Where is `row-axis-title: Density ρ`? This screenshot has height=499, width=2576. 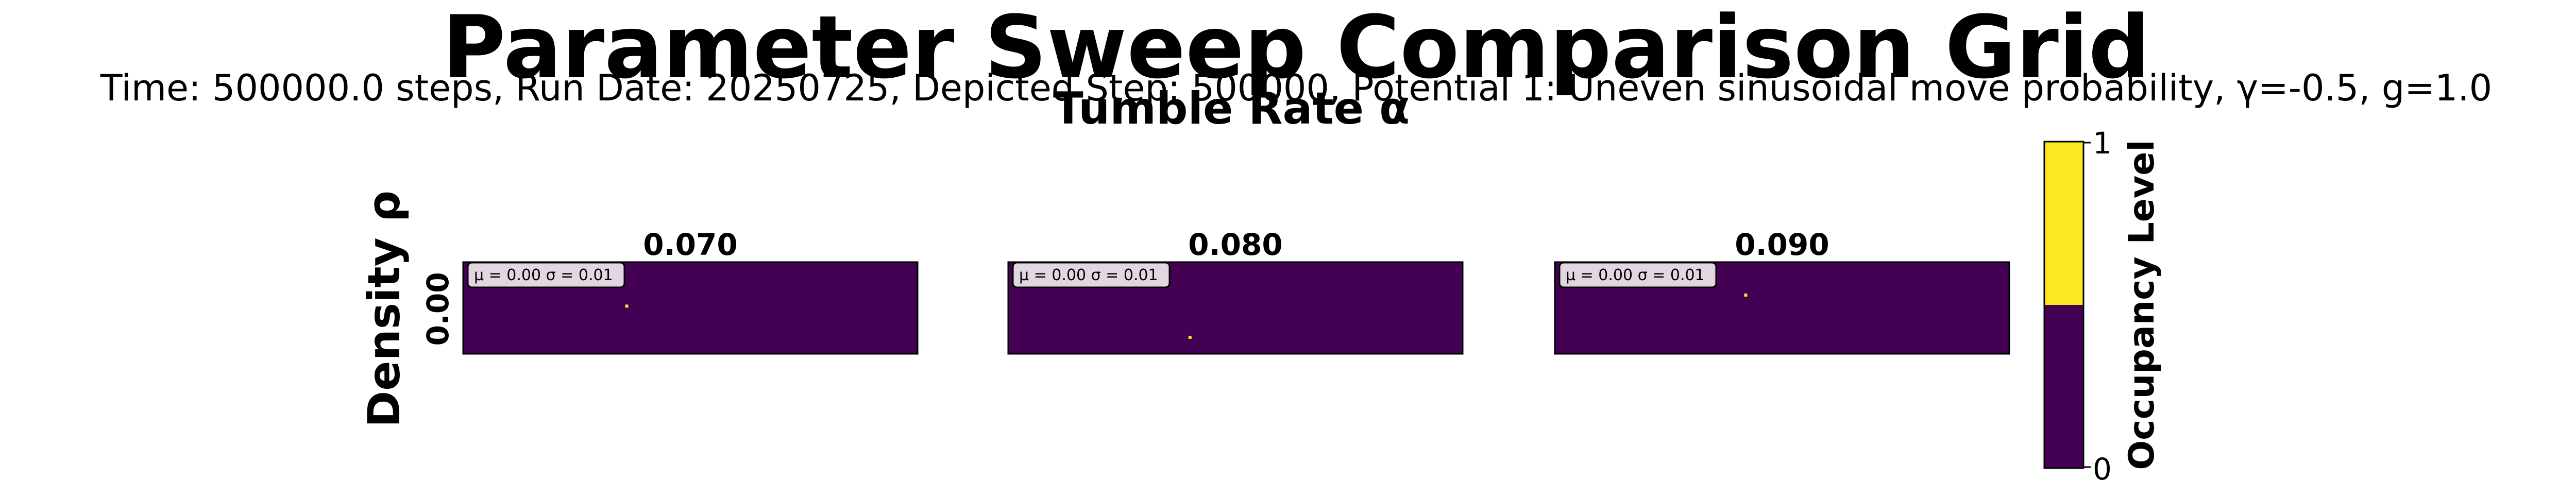 row-axis-title: Density ρ is located at coordinates (384, 309).